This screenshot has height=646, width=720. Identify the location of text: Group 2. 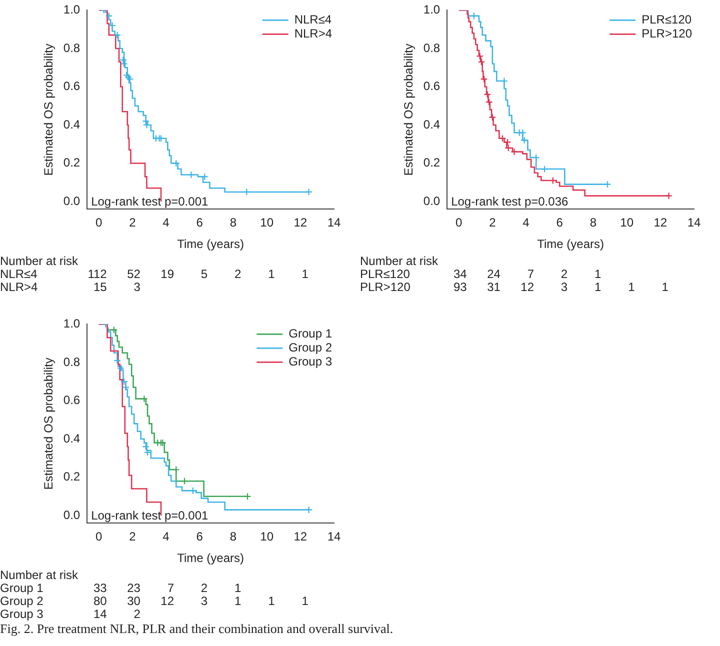
(22, 601).